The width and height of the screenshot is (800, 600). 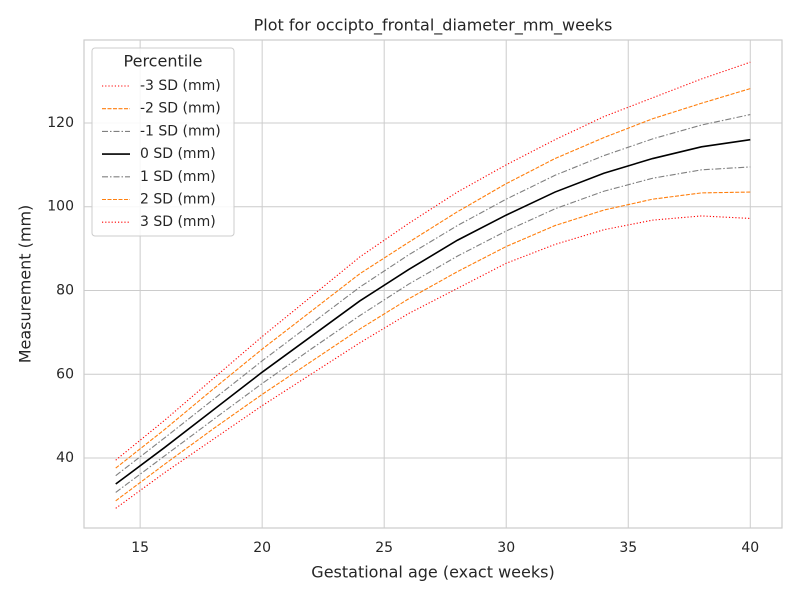 What do you see at coordinates (60, 123) in the screenshot?
I see `y-tick-label: 120` at bounding box center [60, 123].